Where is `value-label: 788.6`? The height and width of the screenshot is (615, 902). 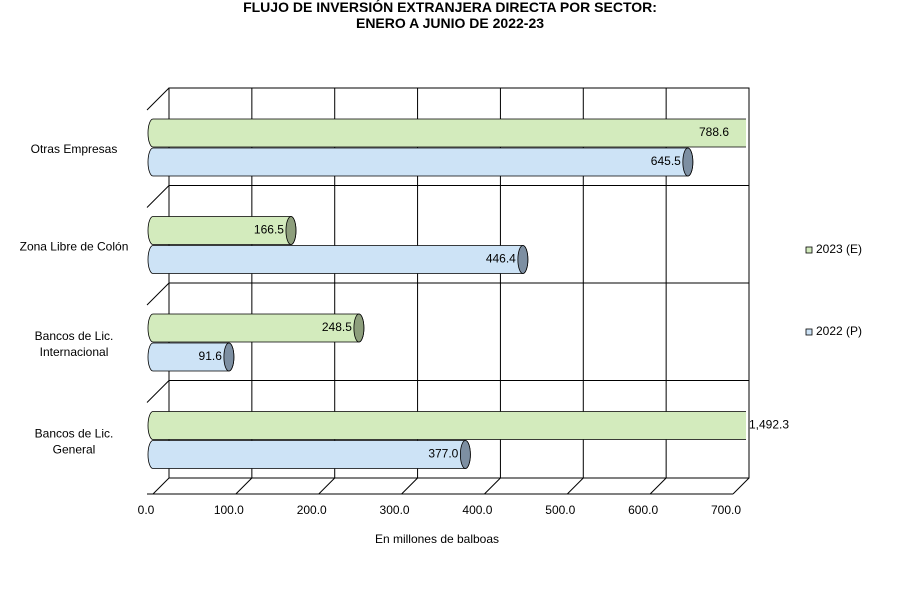
value-label: 788.6 is located at coordinates (714, 132).